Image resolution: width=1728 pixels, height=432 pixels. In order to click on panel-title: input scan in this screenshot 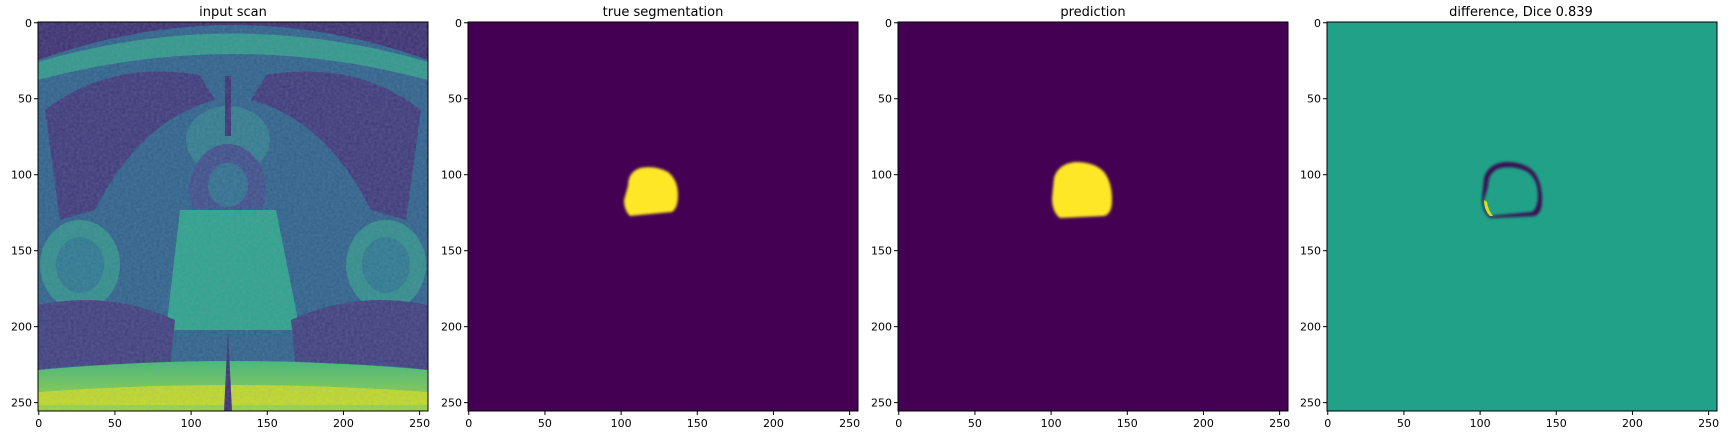, I will do `click(233, 12)`.